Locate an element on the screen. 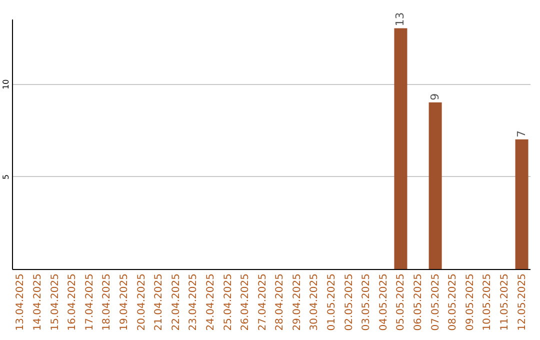 Image resolution: width=540 pixels, height=340 pixels. x-tick-label: 07.05.2025 is located at coordinates (436, 302).